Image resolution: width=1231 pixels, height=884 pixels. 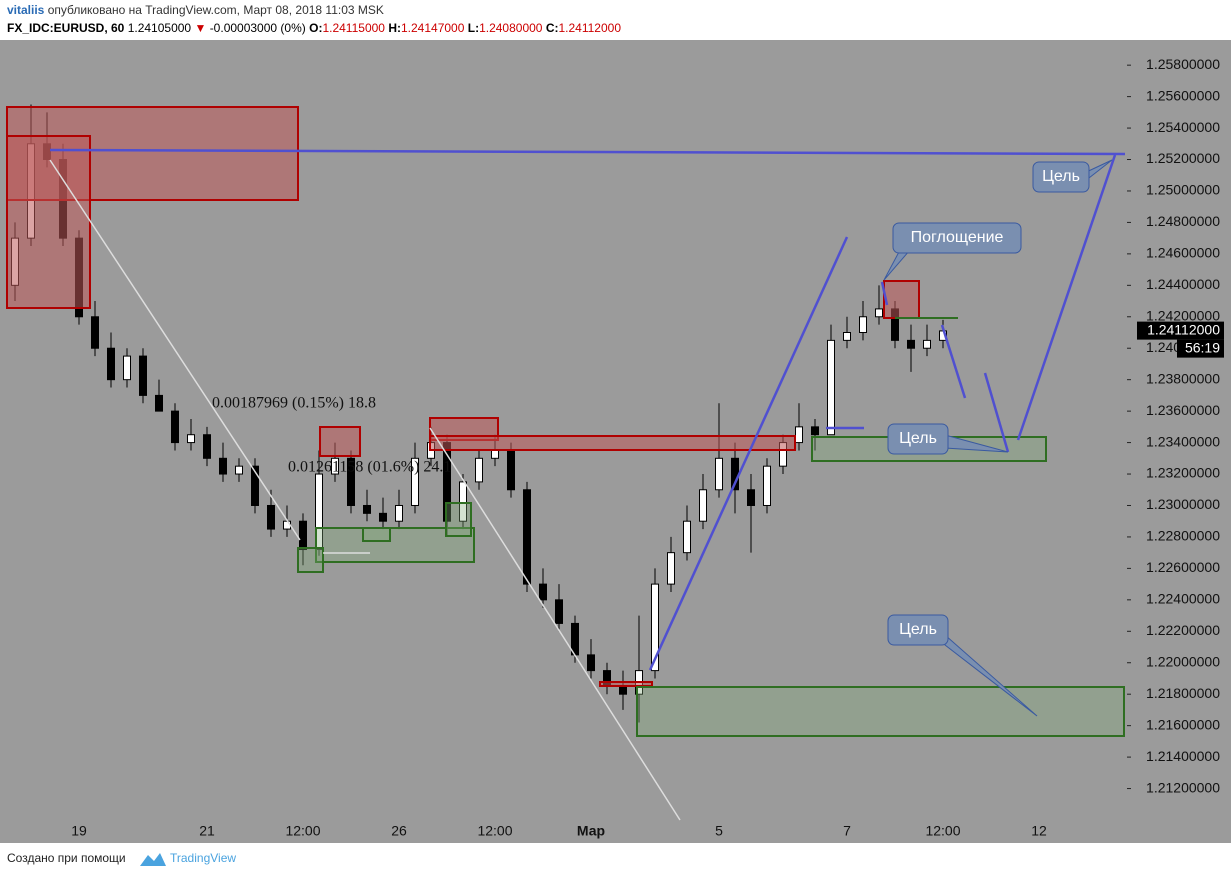 What do you see at coordinates (160, 28) in the screenshot?
I see `price: 1.24105000` at bounding box center [160, 28].